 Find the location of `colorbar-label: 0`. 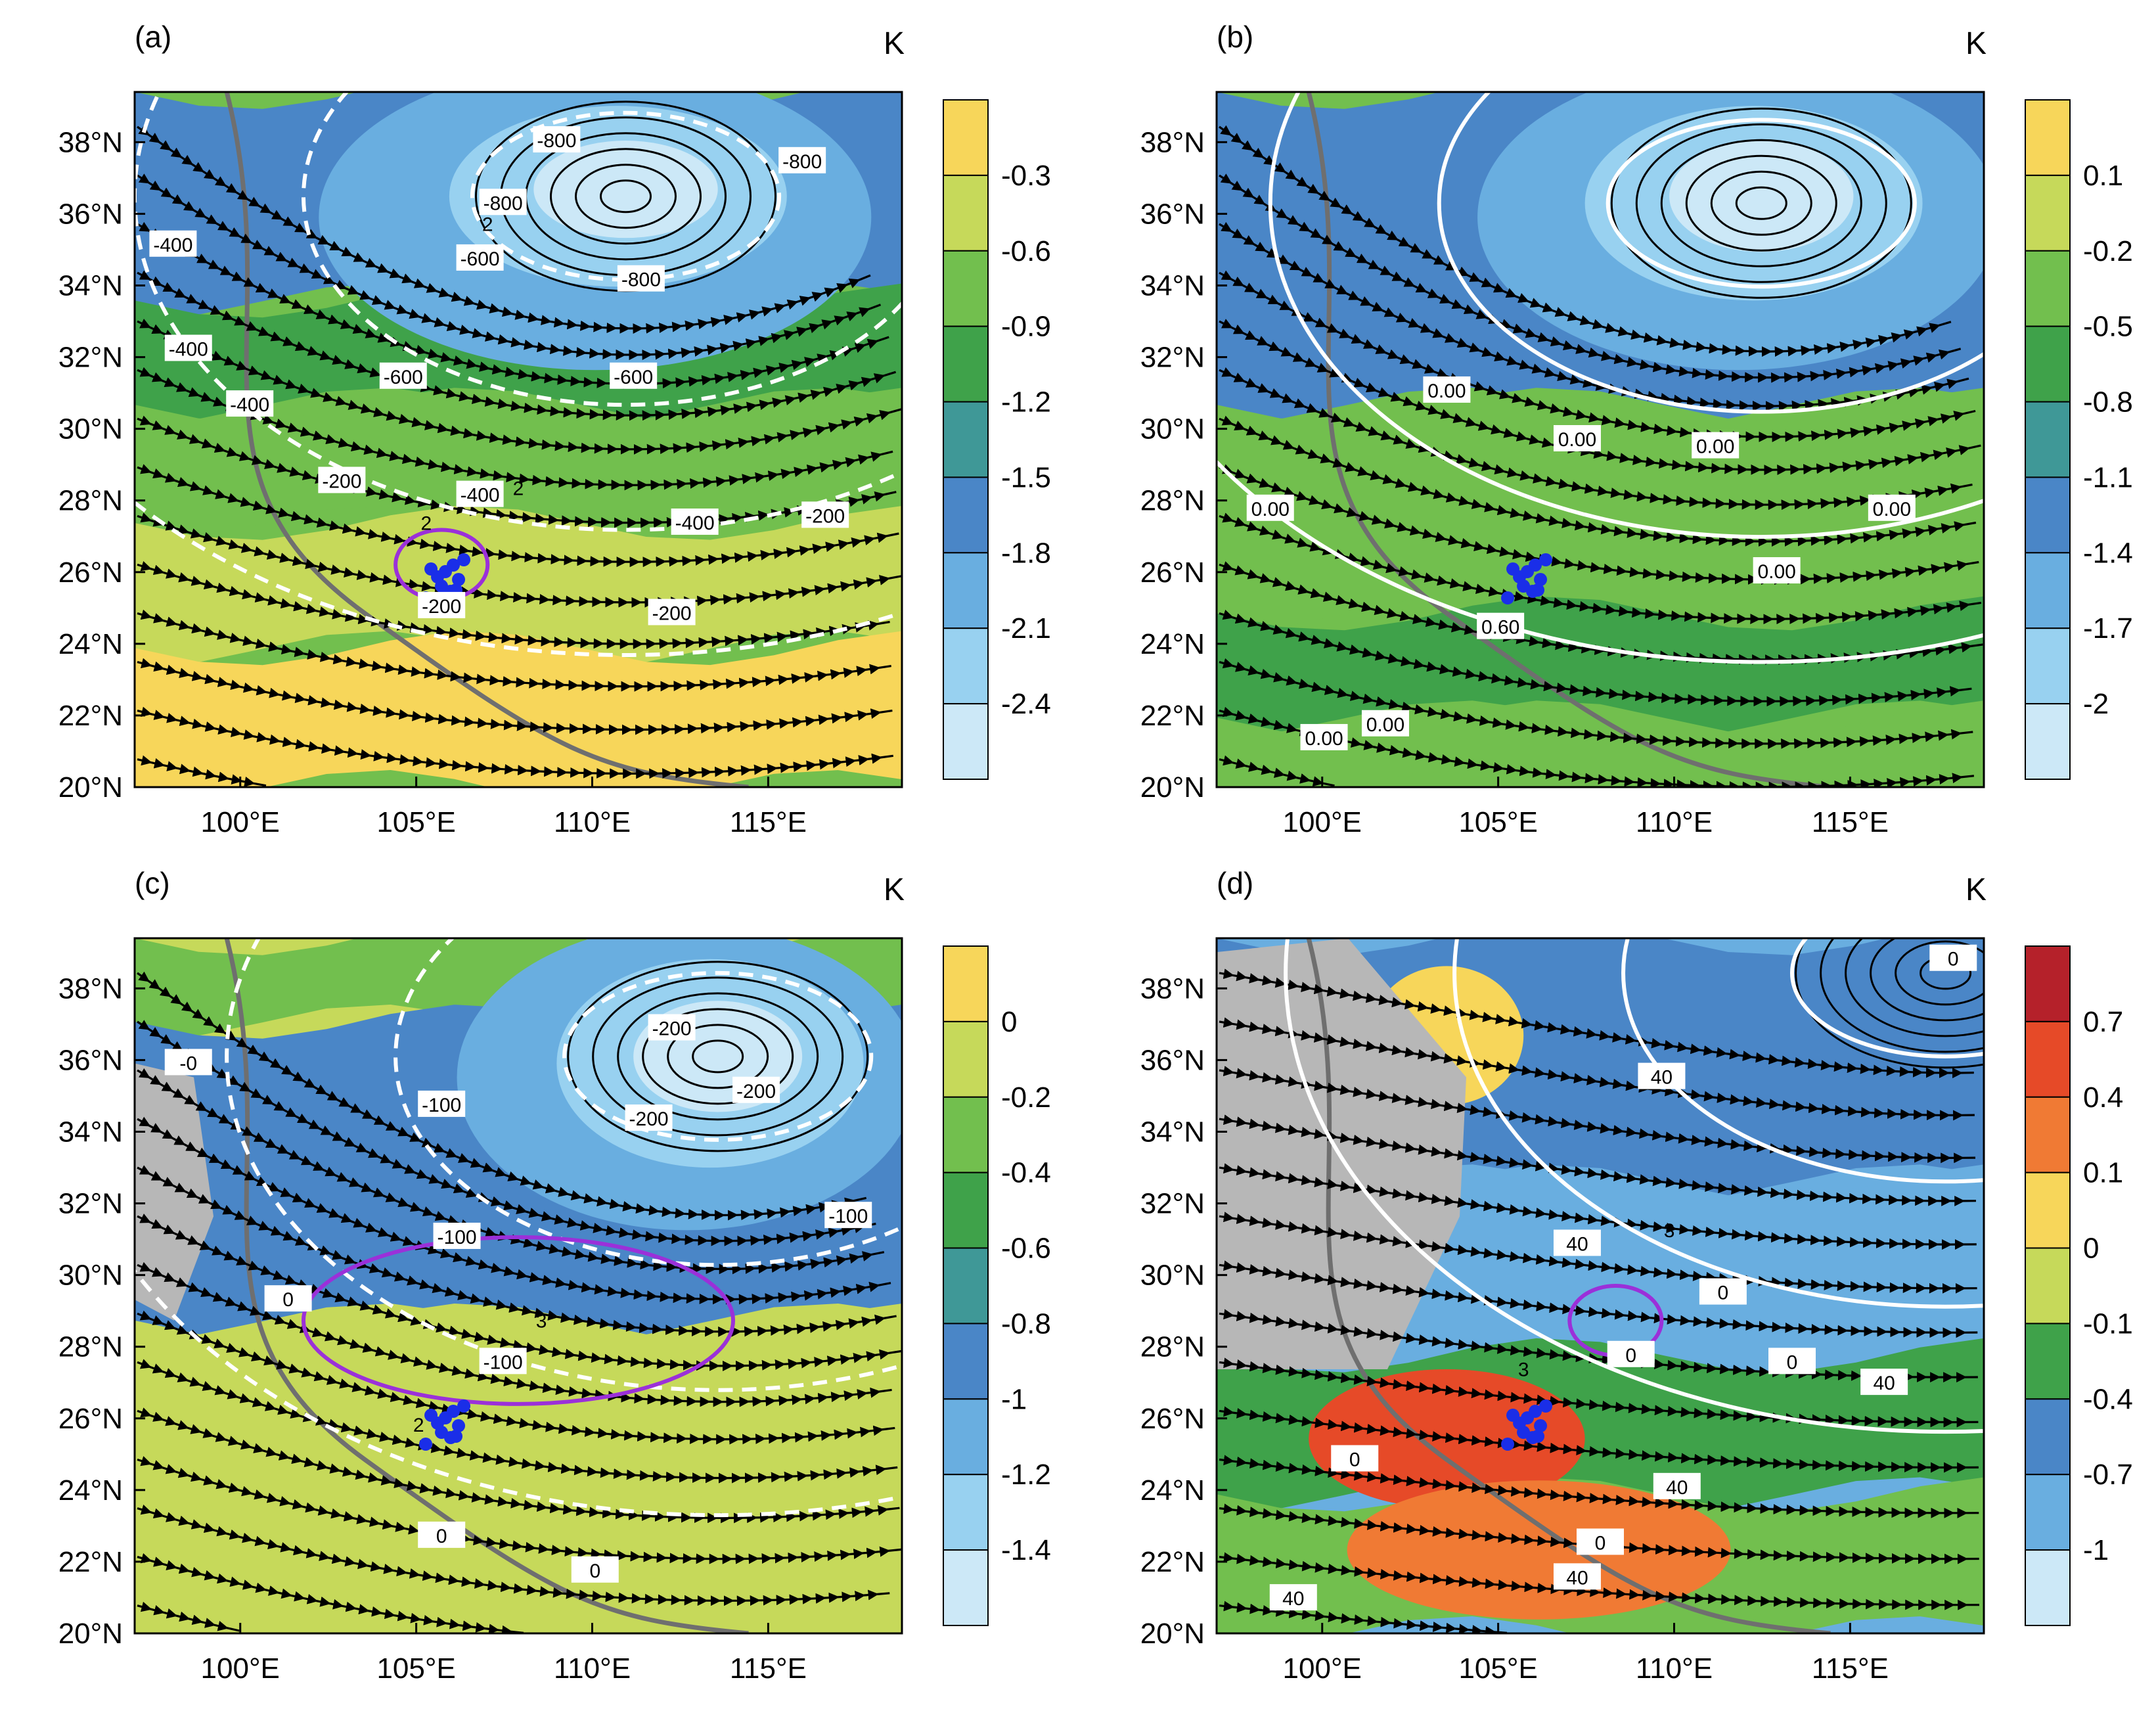

colorbar-label: 0 is located at coordinates (1009, 1022).